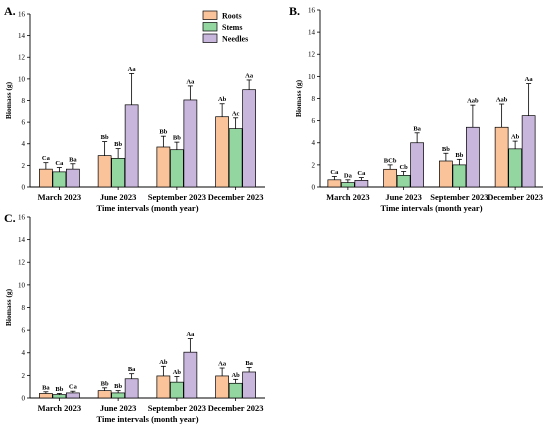  I want to click on legend-label-stems: Stems, so click(232, 27).